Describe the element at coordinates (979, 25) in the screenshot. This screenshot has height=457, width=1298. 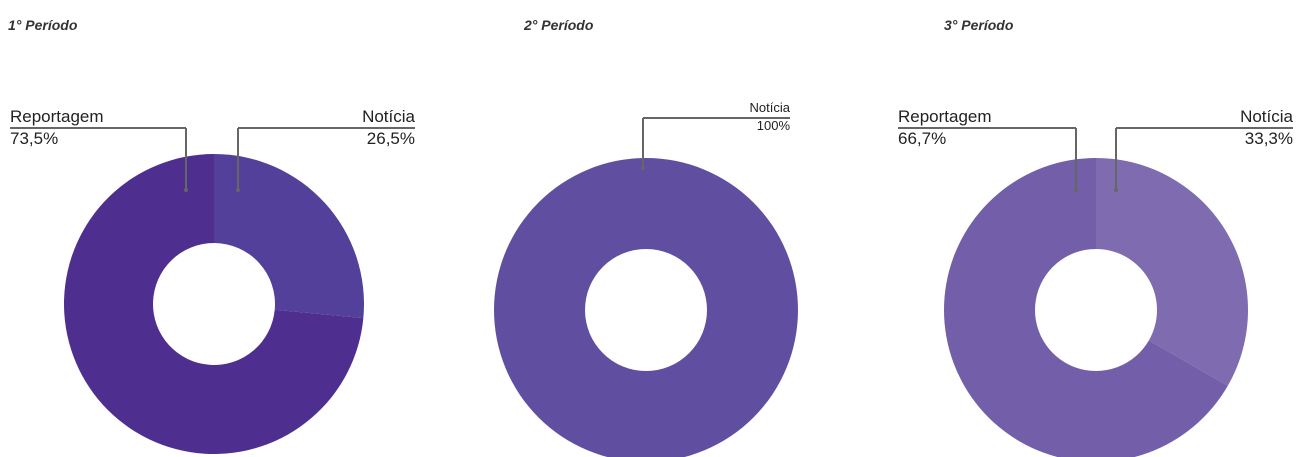
I see `chart-title: 3° Período` at that location.